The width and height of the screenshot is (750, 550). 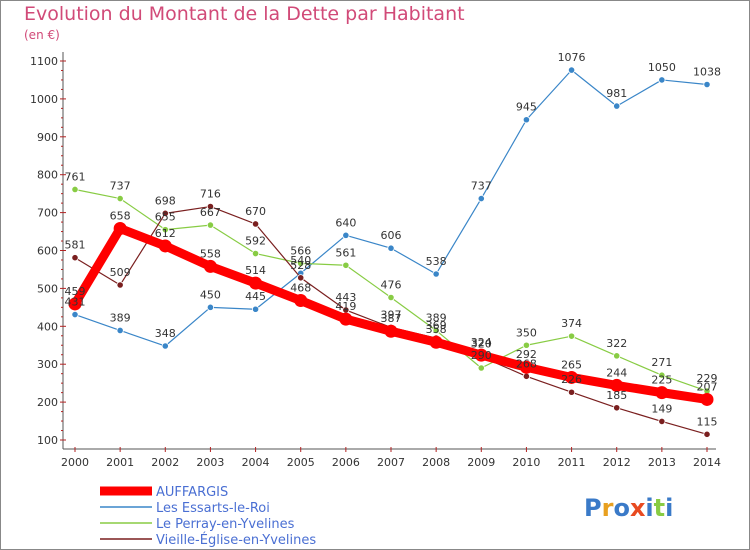 I want to click on data-label-auffargis: 468, so click(x=300, y=288).